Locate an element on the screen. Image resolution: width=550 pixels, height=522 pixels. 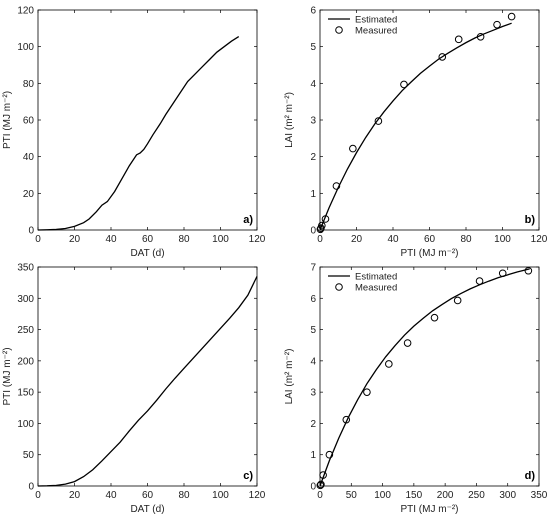
y-tick-label: 250 is located at coordinates (25, 330).